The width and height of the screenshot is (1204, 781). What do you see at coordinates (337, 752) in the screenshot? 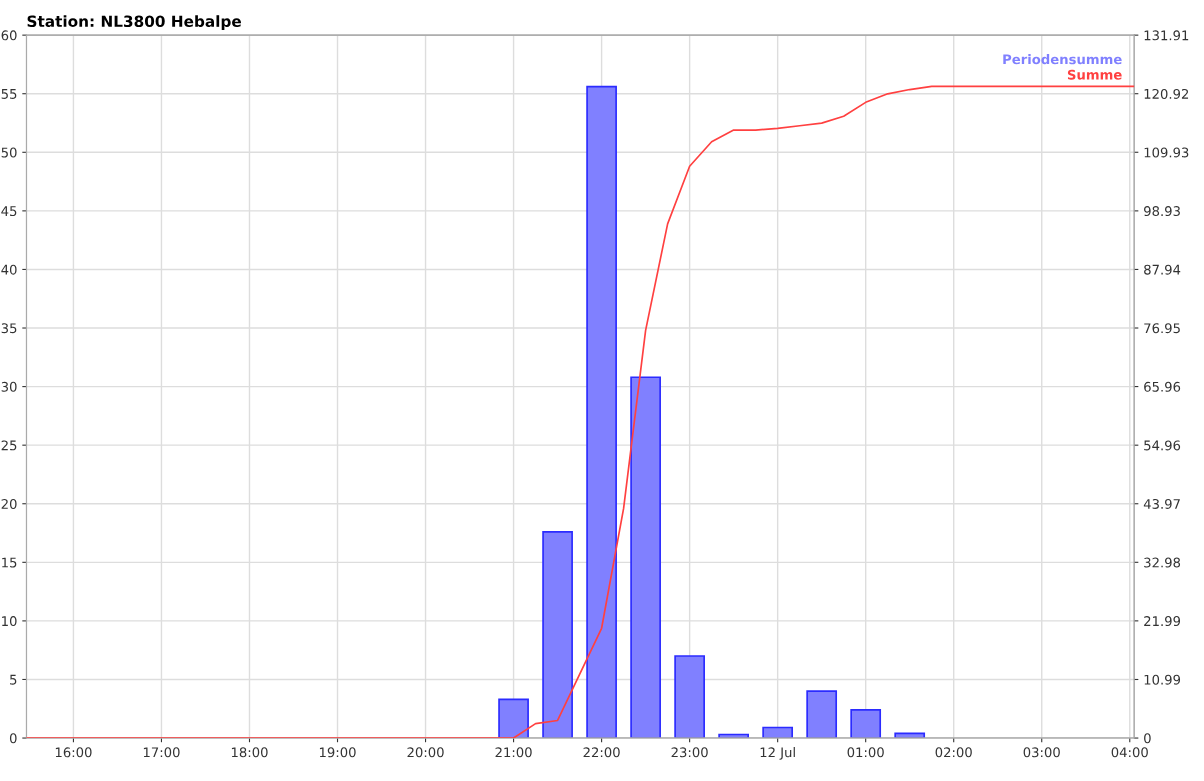
I see `x-tick-label: 19:00` at bounding box center [337, 752].